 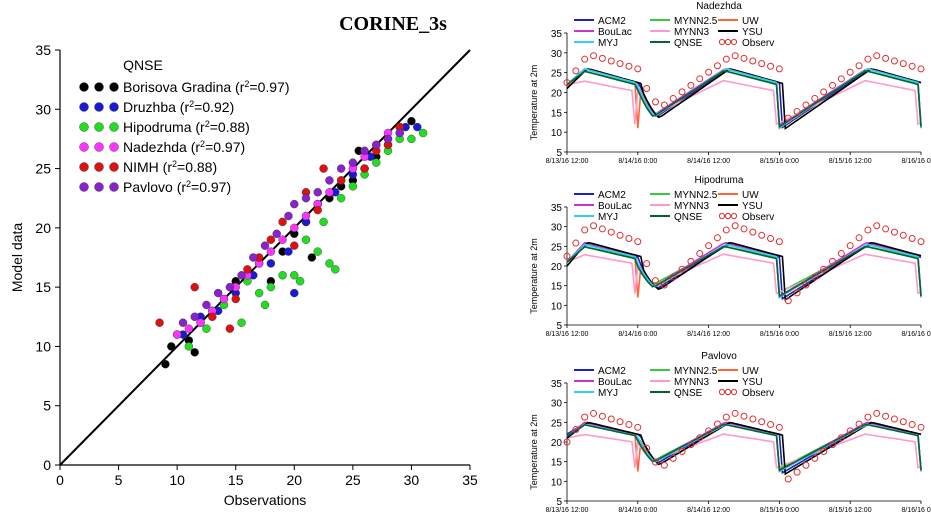 I want to click on x-tick-label: 8/15/16 12:00, so click(x=850, y=510).